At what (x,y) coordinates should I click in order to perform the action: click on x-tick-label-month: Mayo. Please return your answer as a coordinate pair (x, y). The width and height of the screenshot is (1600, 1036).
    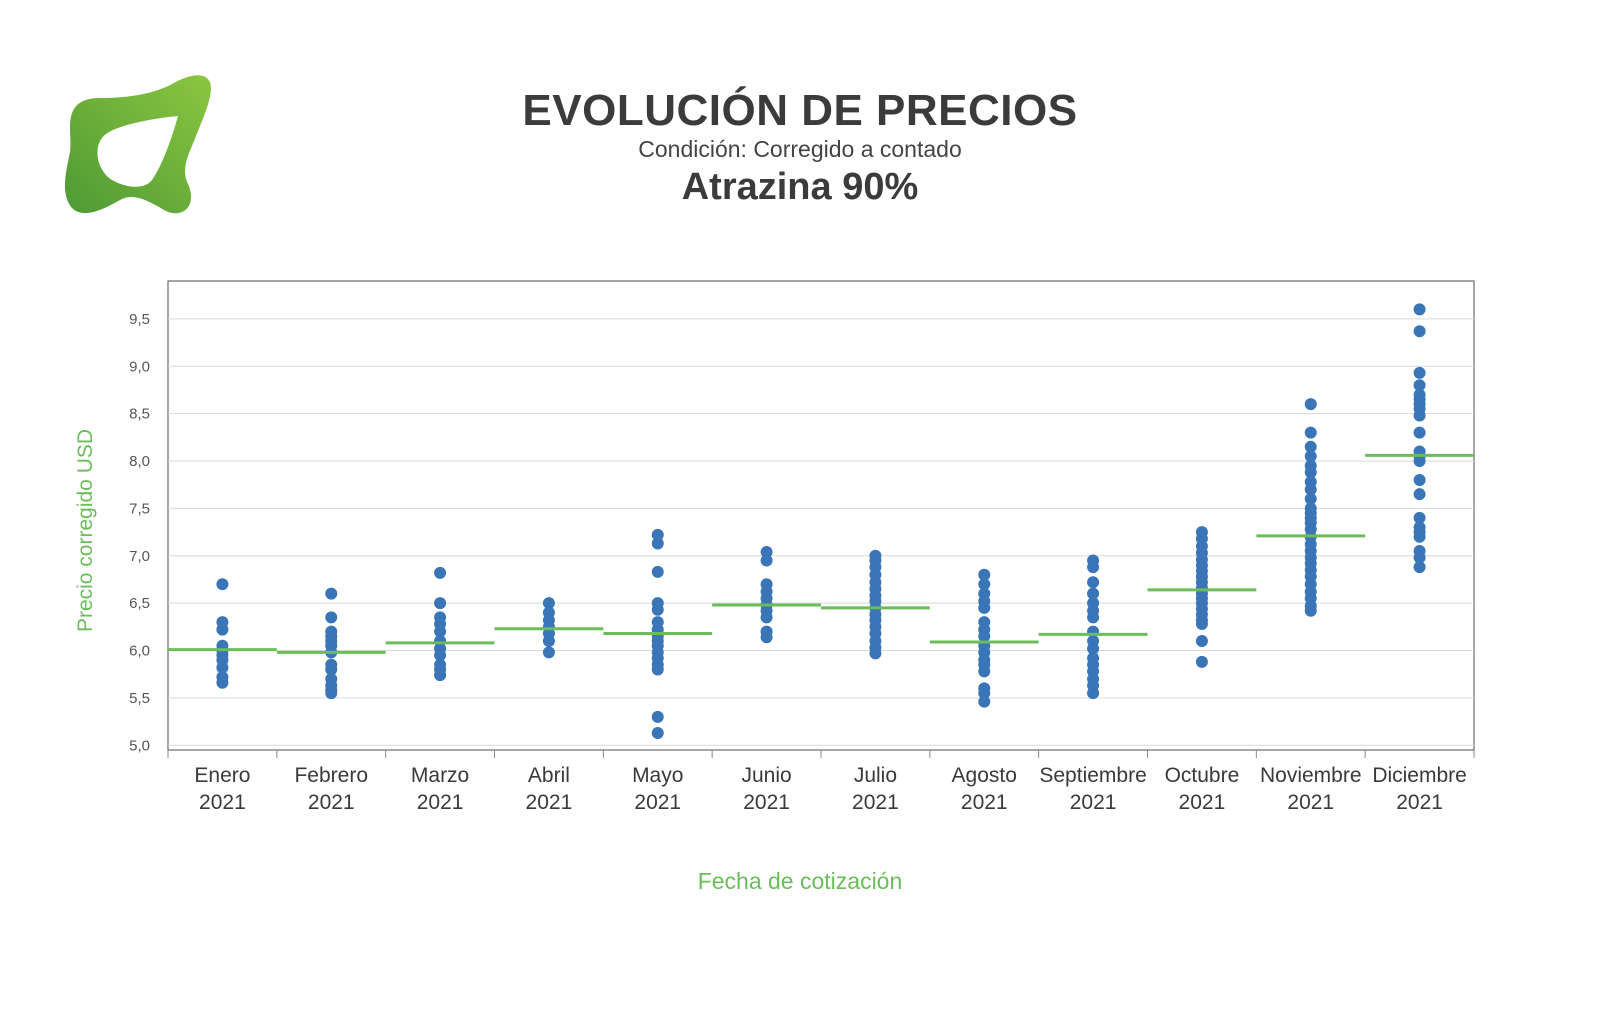
    Looking at the image, I should click on (657, 775).